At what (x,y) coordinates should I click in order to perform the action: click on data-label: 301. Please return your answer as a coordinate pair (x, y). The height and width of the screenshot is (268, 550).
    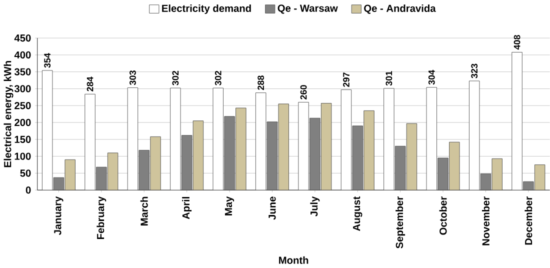
    Looking at the image, I should click on (389, 78).